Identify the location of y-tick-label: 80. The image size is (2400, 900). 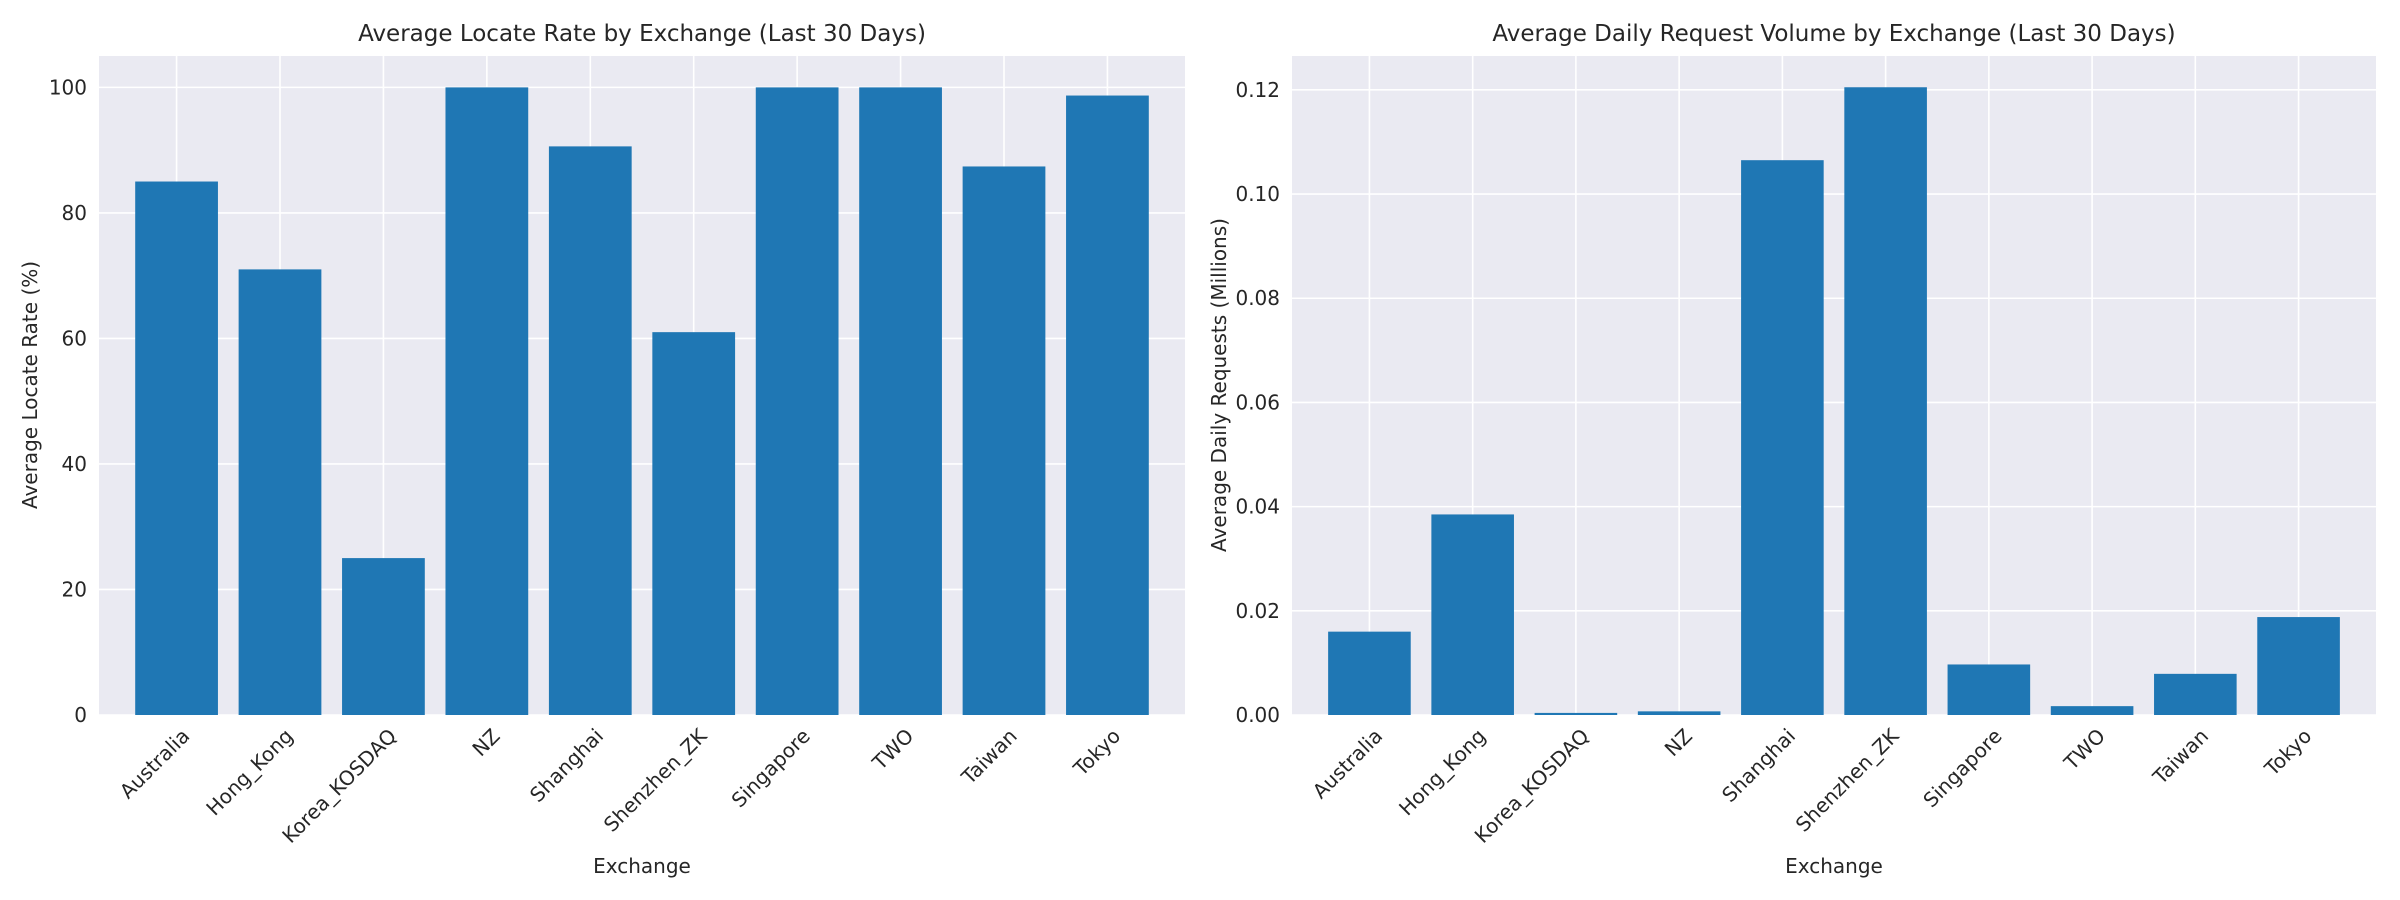
(74, 213).